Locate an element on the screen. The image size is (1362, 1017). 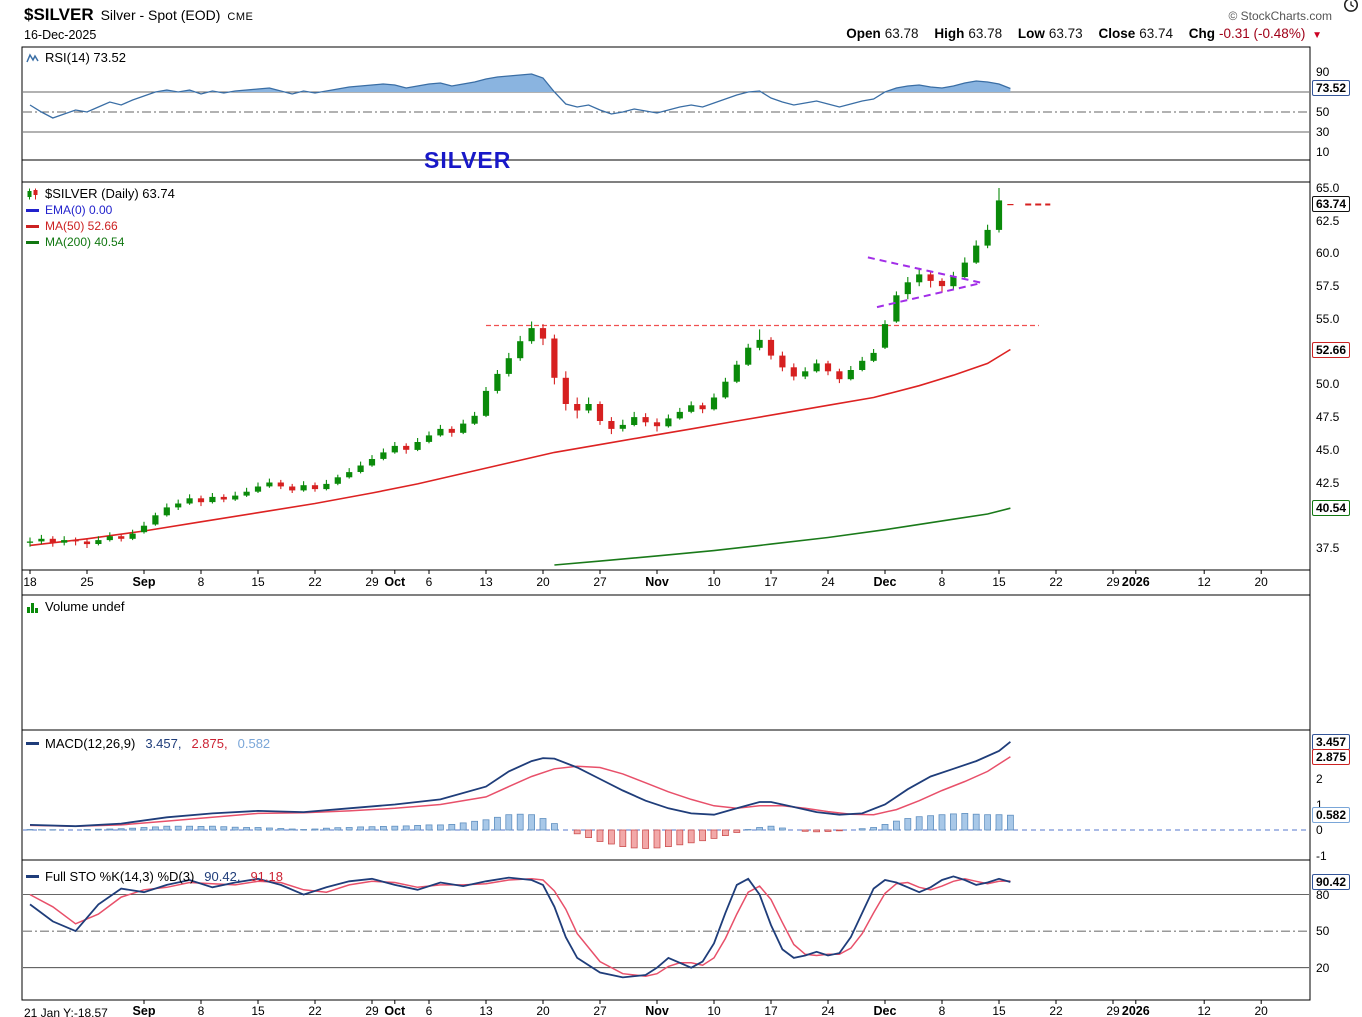
macd-histogram is located at coordinates (520, 831).